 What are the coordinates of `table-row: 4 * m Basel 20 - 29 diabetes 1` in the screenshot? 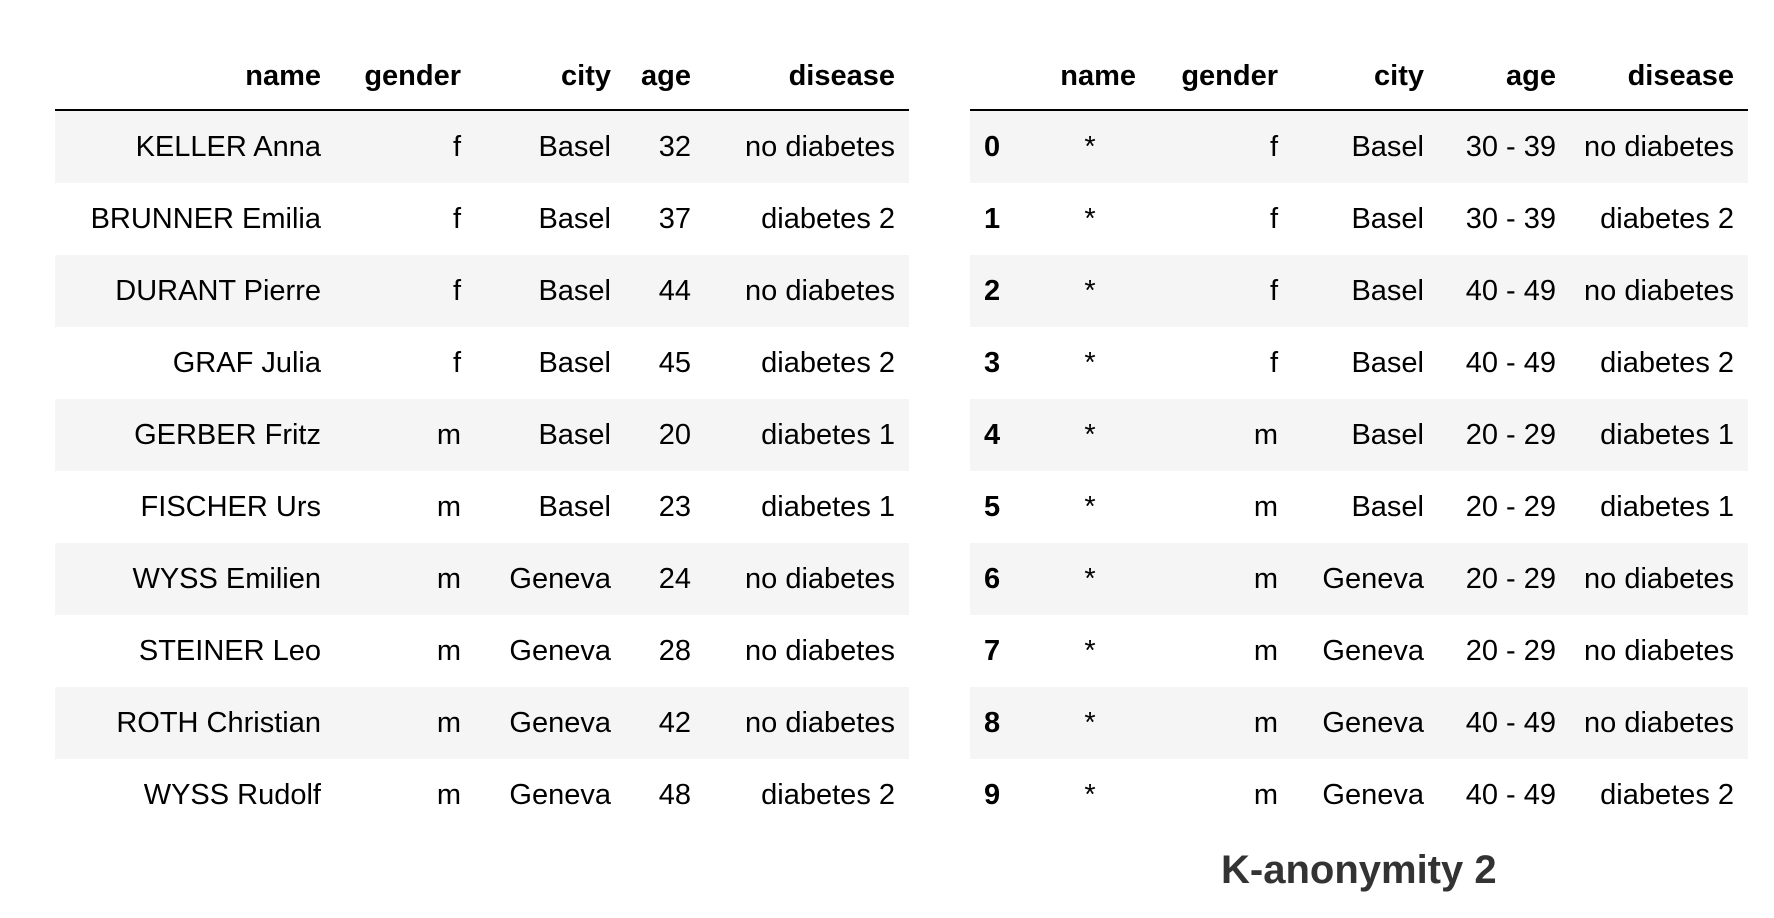 It's located at (1359, 435).